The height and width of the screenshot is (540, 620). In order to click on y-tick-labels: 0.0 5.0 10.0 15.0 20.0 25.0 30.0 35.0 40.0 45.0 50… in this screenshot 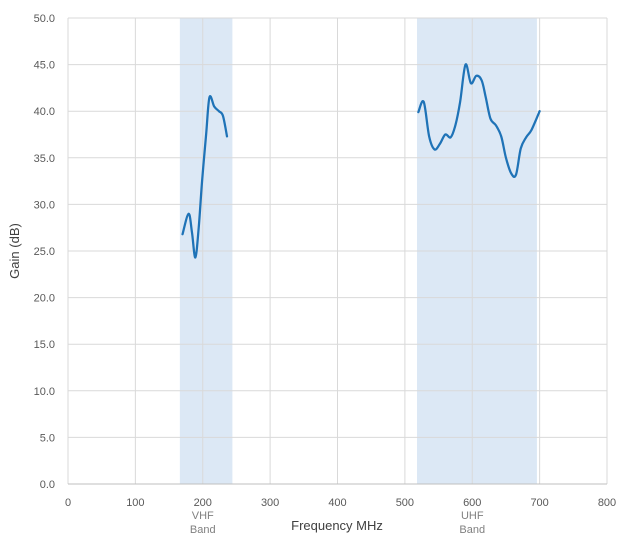, I will do `click(44, 252)`.